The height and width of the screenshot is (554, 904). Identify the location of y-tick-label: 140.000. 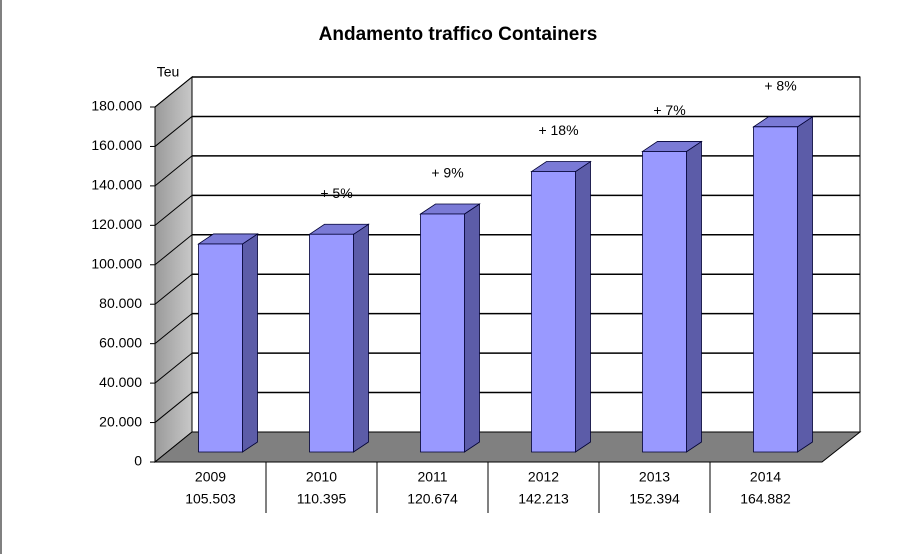
(116, 185).